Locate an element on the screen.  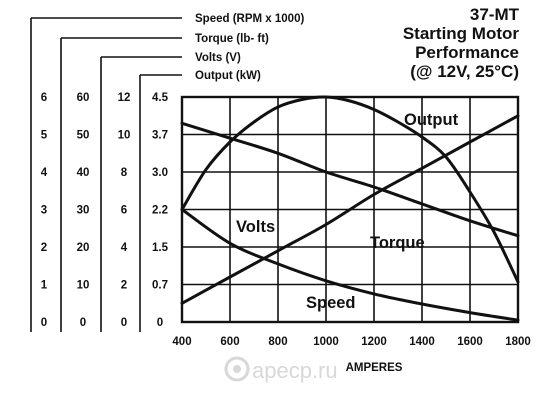
y-tick-label-torque: 50 is located at coordinates (83, 136).